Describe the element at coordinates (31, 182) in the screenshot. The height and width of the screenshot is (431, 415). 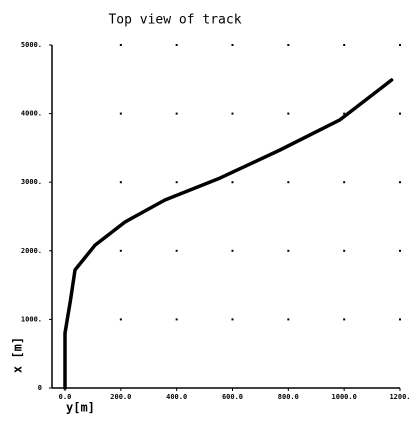
I see `y-tick-label: 3000.` at that location.